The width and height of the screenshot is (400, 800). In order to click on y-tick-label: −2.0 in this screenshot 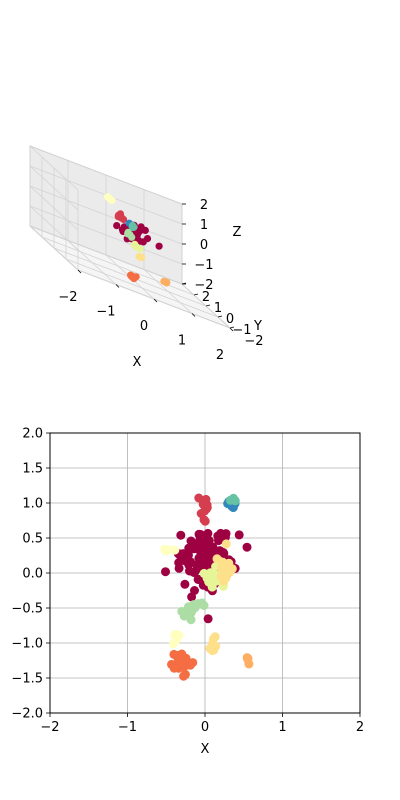, I will do `click(27, 714)`.